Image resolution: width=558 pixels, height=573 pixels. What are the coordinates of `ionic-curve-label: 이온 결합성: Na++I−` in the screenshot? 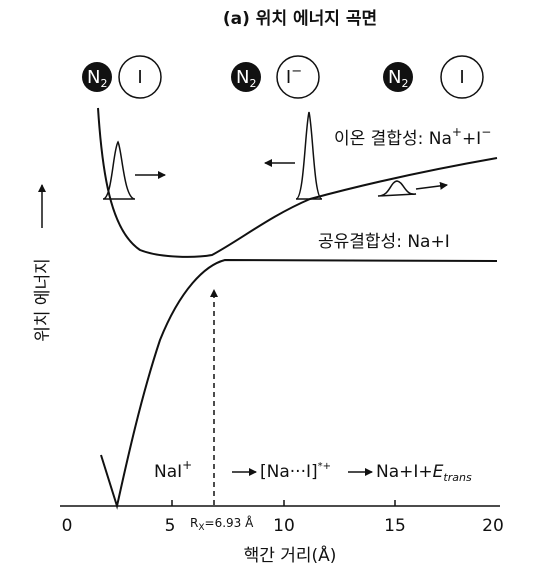 It's located at (412, 137).